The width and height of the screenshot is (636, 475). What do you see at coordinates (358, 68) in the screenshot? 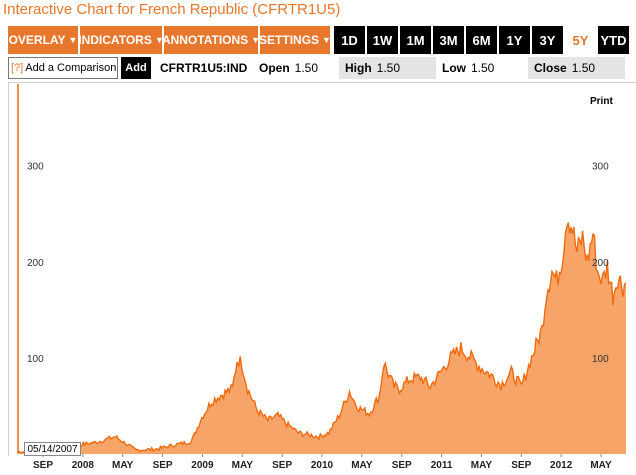
I see `high-label: High` at bounding box center [358, 68].